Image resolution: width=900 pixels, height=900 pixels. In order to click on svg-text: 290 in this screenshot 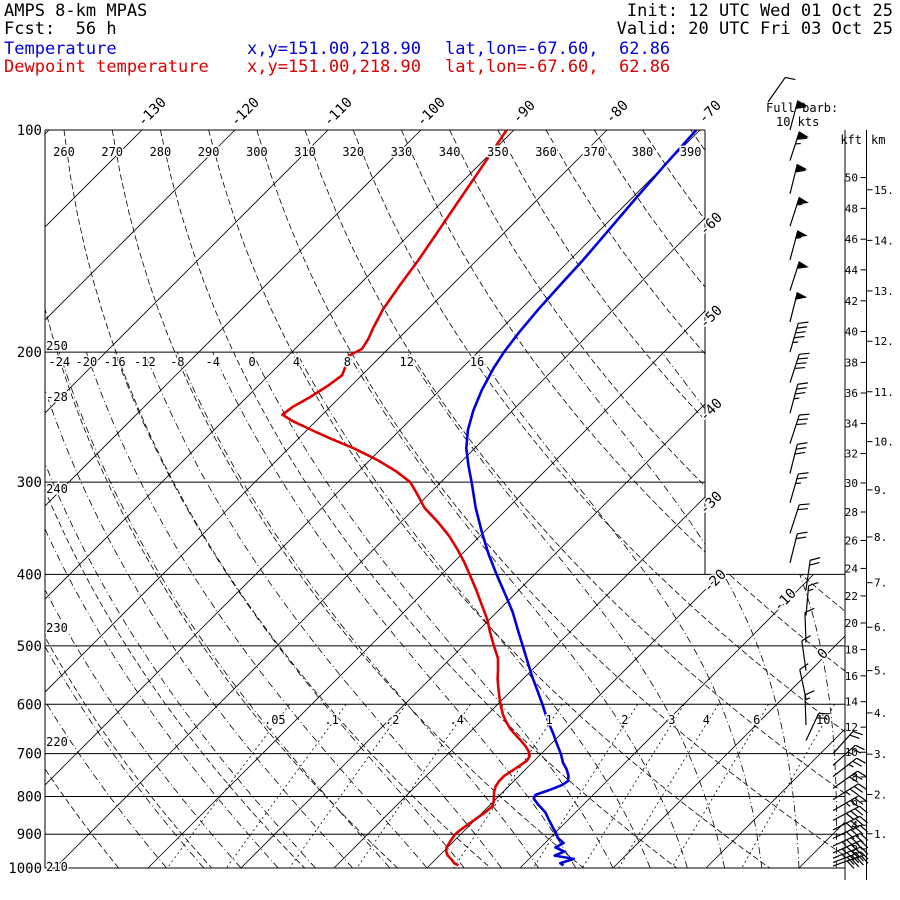, I will do `click(209, 152)`.